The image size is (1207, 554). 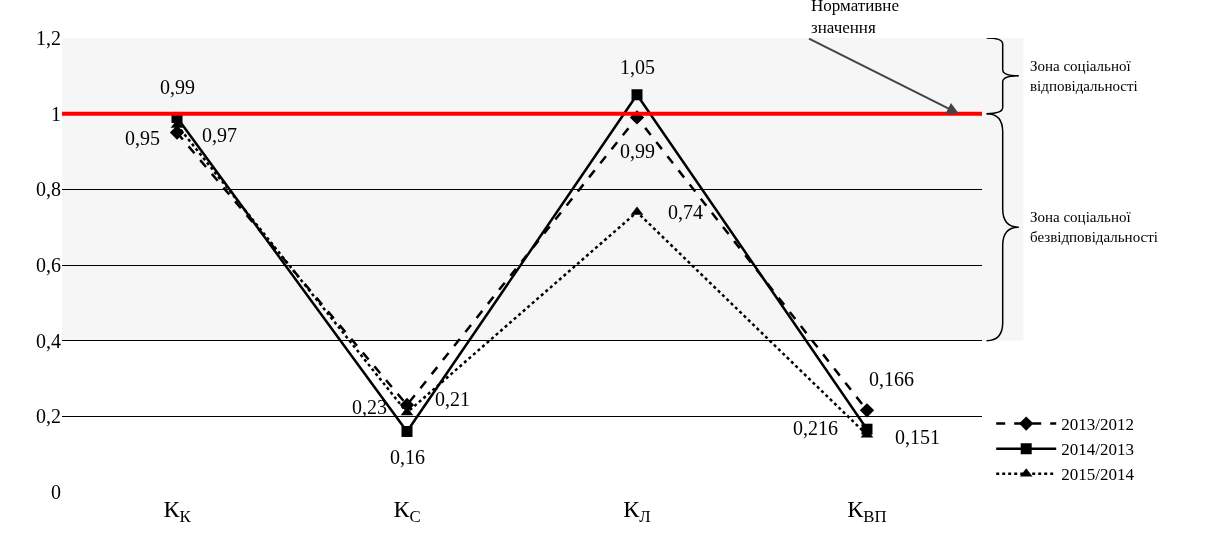 I want to click on data-label: 0,216, so click(x=815, y=428).